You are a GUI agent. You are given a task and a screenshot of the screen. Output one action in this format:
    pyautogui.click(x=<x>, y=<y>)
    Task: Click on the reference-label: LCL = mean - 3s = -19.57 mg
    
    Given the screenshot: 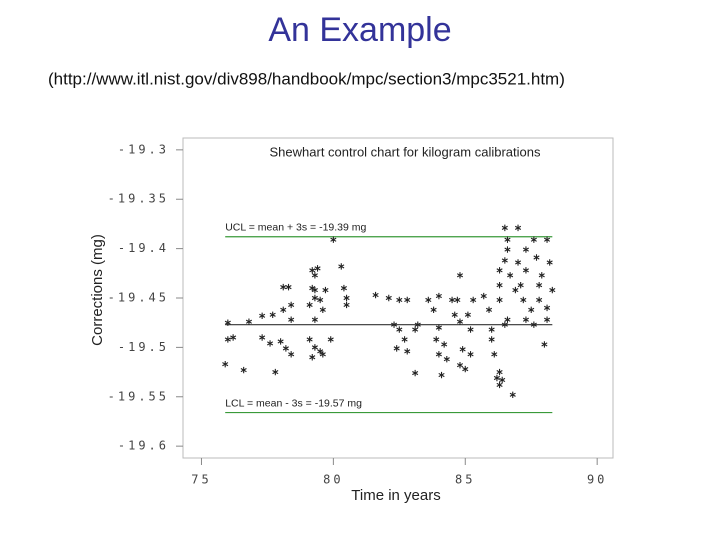 What is the action you would take?
    pyautogui.click(x=293, y=403)
    